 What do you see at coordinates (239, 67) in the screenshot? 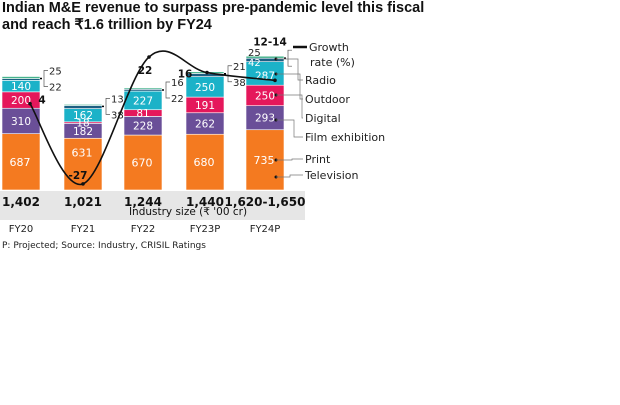
I see `radio-value-label: 21` at bounding box center [239, 67].